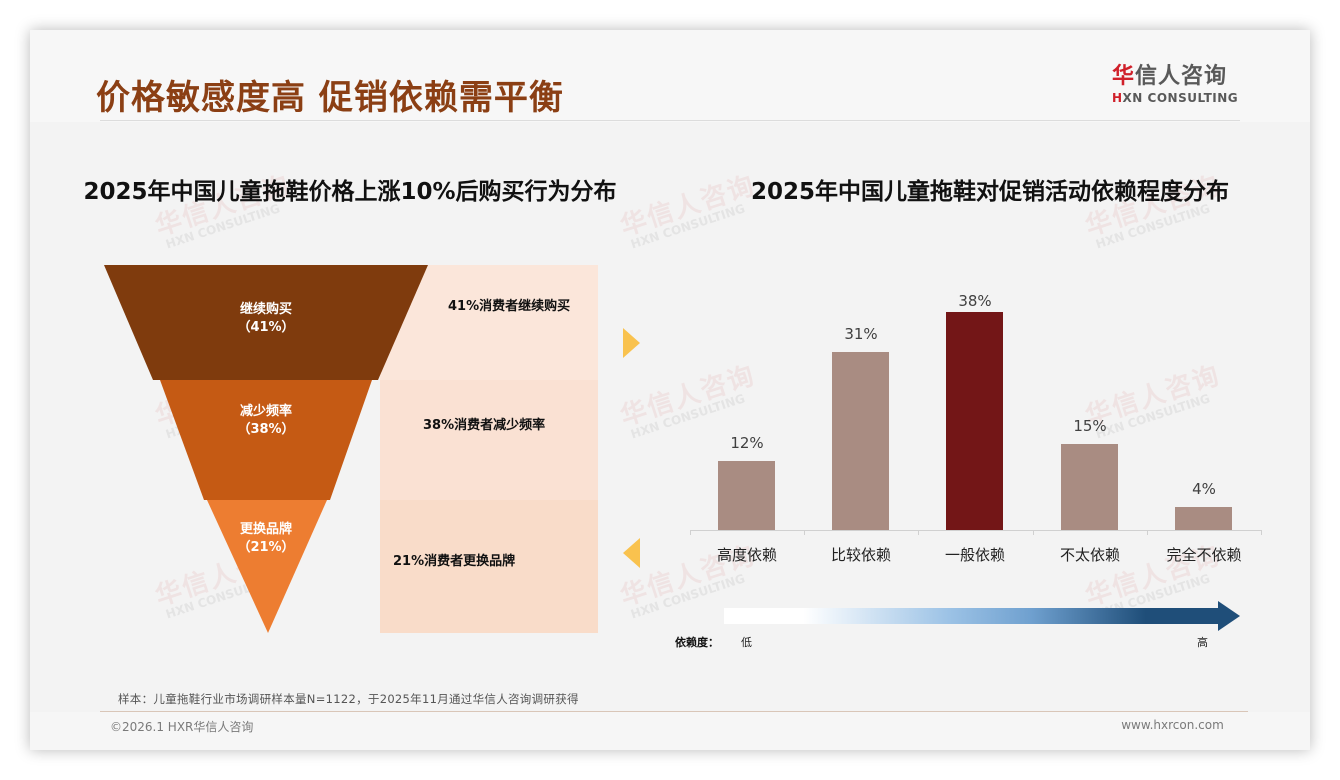 Image resolution: width=1340 pixels, height=780 pixels. What do you see at coordinates (484, 425) in the screenshot?
I see `funnel-desc-text: 38%消费者减少频率` at bounding box center [484, 425].